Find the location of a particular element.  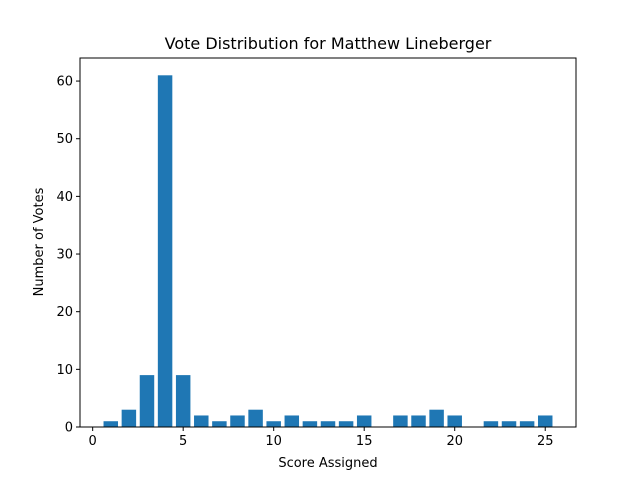

y-tick-label: 10 is located at coordinates (64, 370).